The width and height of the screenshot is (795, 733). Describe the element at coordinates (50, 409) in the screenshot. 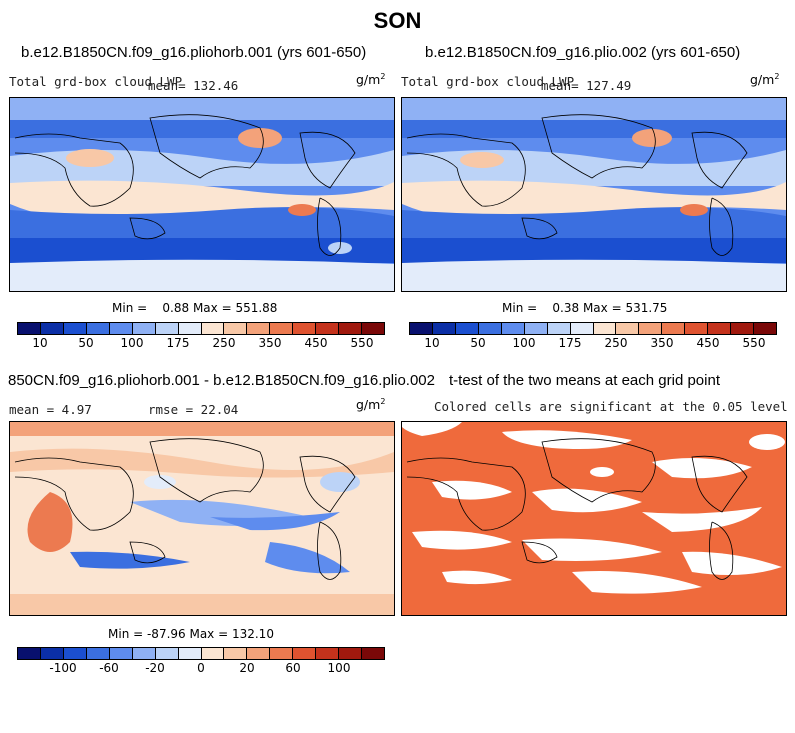

I see `panel3-mean: mean = 4.97` at that location.